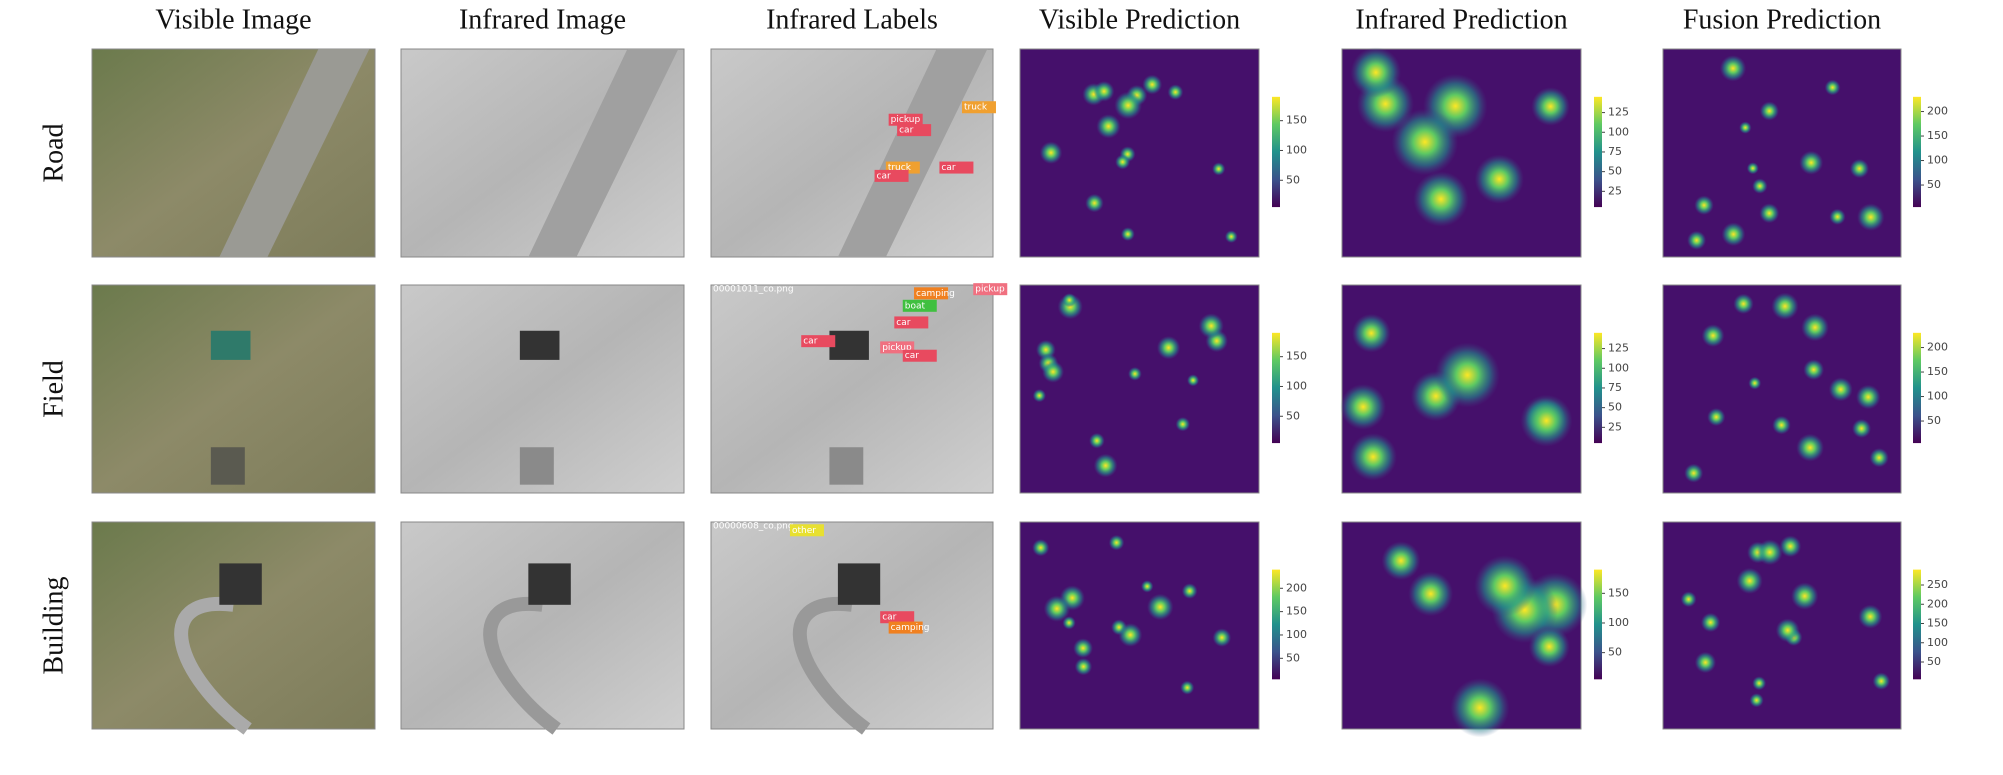  I want to click on colorbar-tick-label: 75, so click(1615, 151).